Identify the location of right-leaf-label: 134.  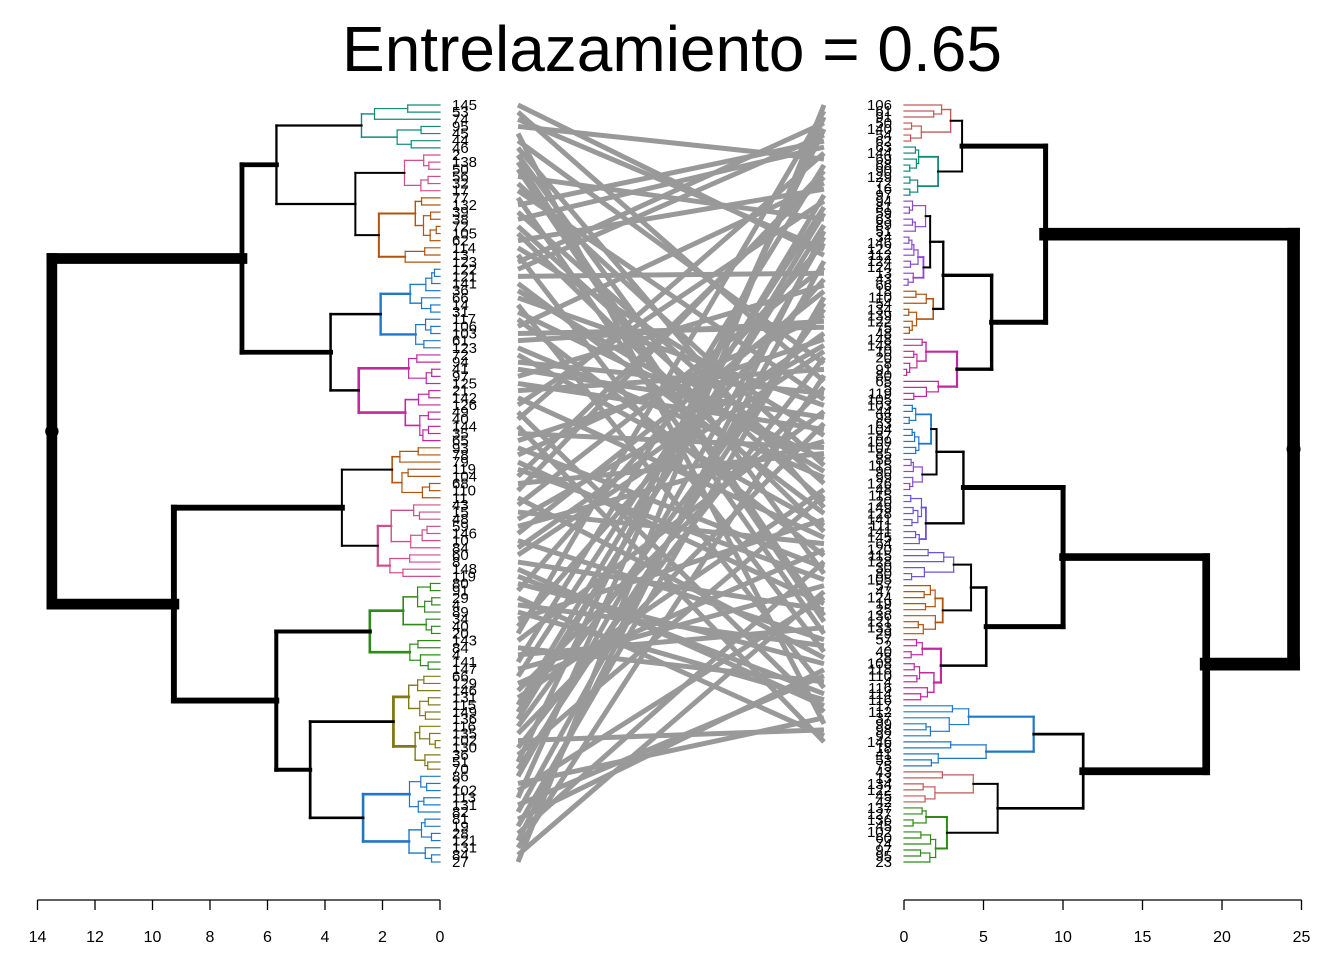
(879, 784).